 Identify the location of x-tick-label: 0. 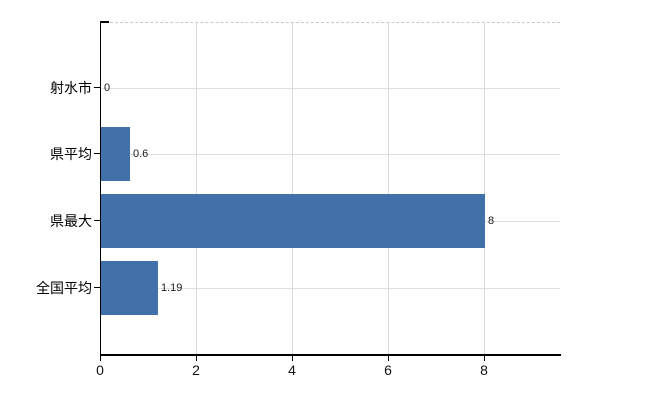
(100, 370).